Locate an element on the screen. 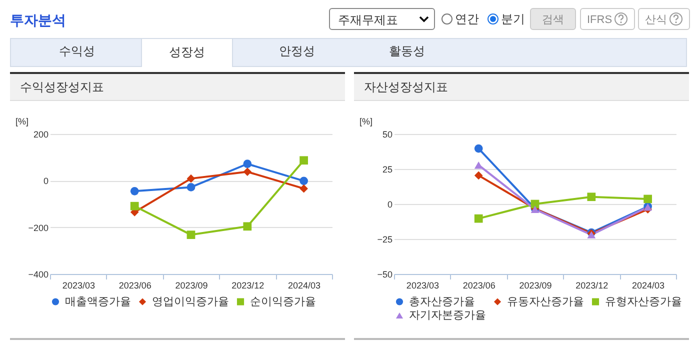 The height and width of the screenshot is (342, 697). text: 성장성 is located at coordinates (187, 52).